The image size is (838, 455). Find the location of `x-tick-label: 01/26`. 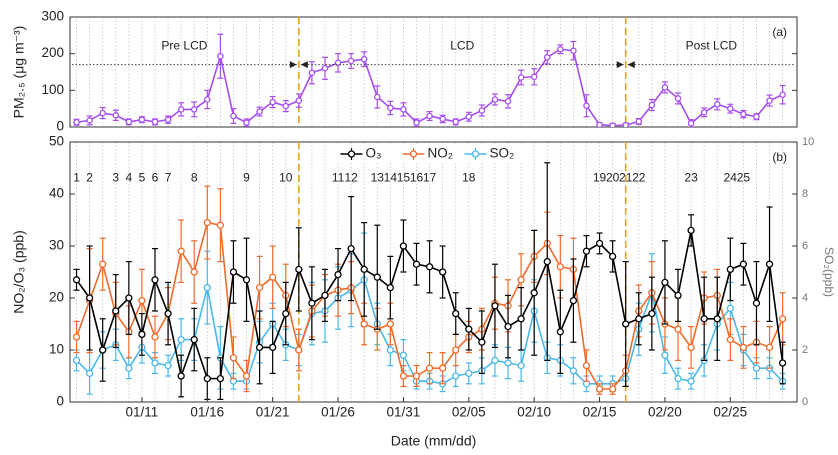

x-tick-label: 01/26 is located at coordinates (338, 412).